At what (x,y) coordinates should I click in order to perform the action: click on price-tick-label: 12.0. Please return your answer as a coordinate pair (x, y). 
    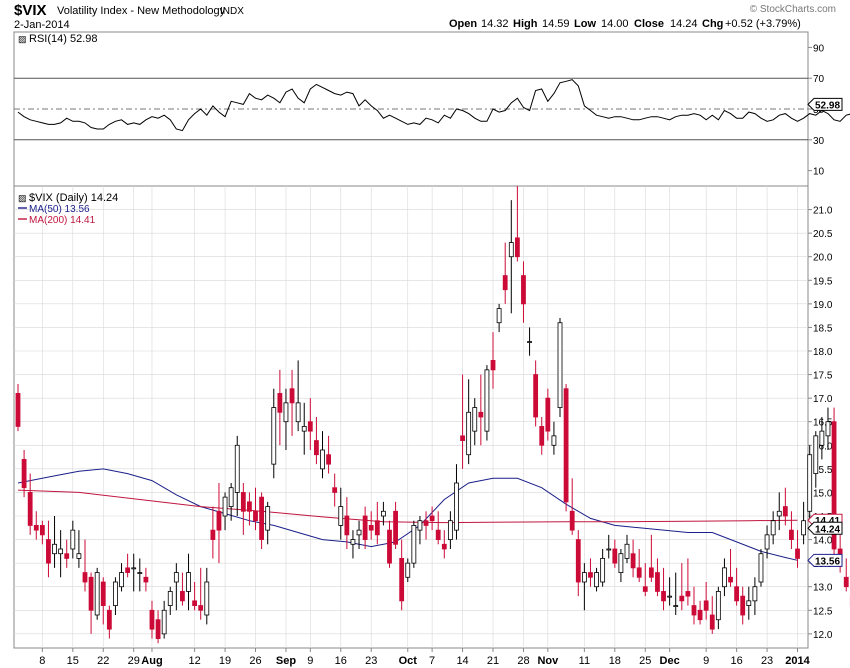
    Looking at the image, I should click on (823, 635).